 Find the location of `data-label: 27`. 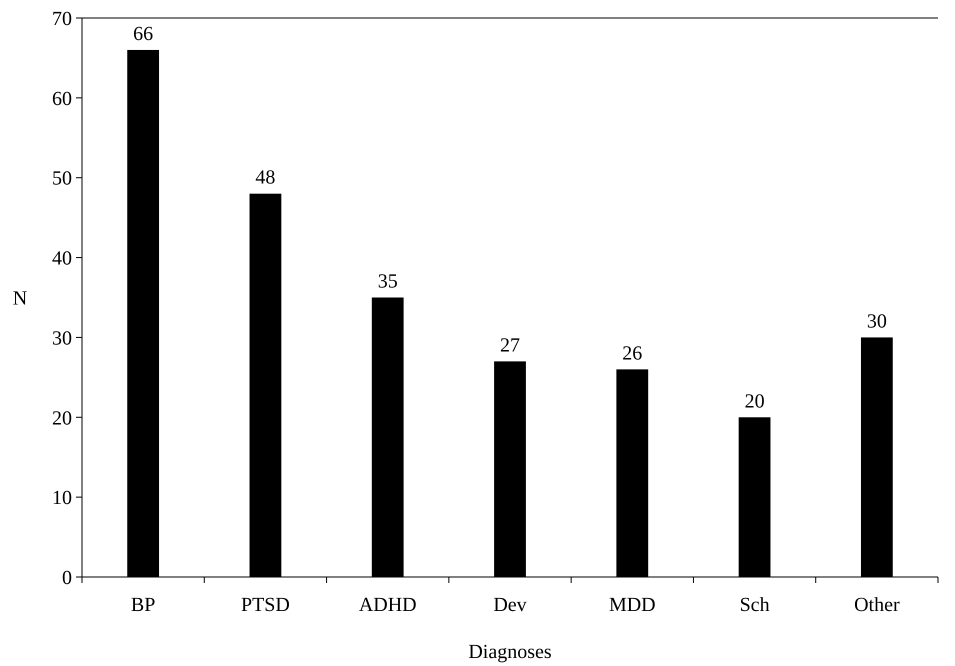

data-label: 27 is located at coordinates (510, 345).